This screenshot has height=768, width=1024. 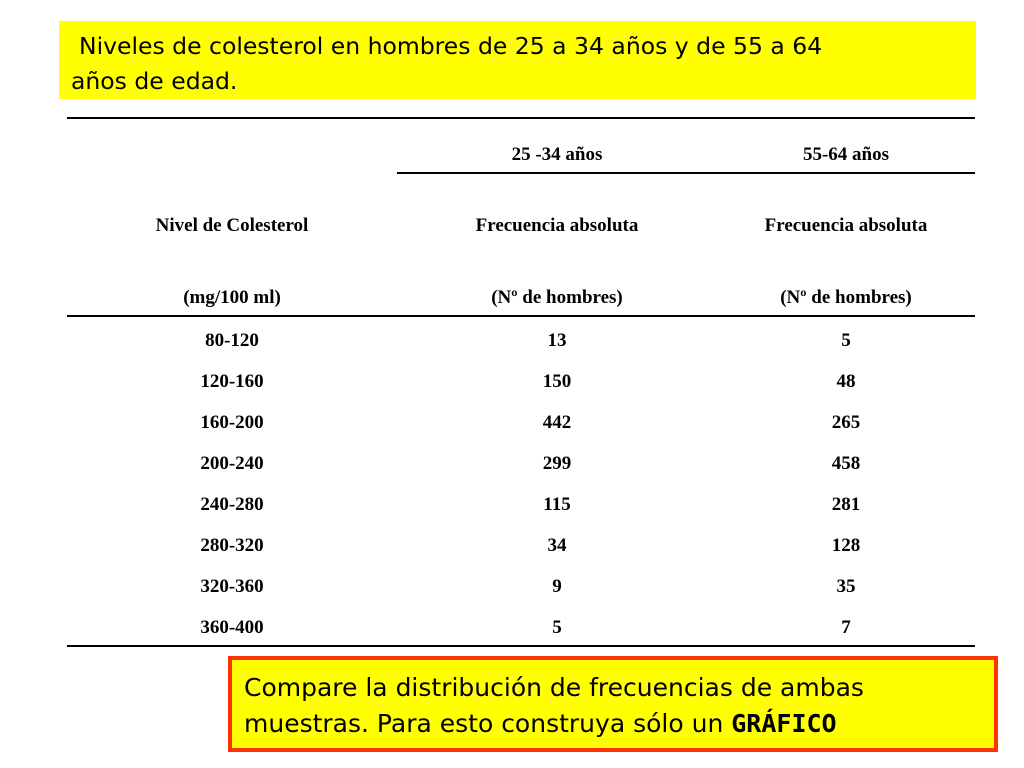 I want to click on table-cell: 320-360, so click(x=232, y=586).